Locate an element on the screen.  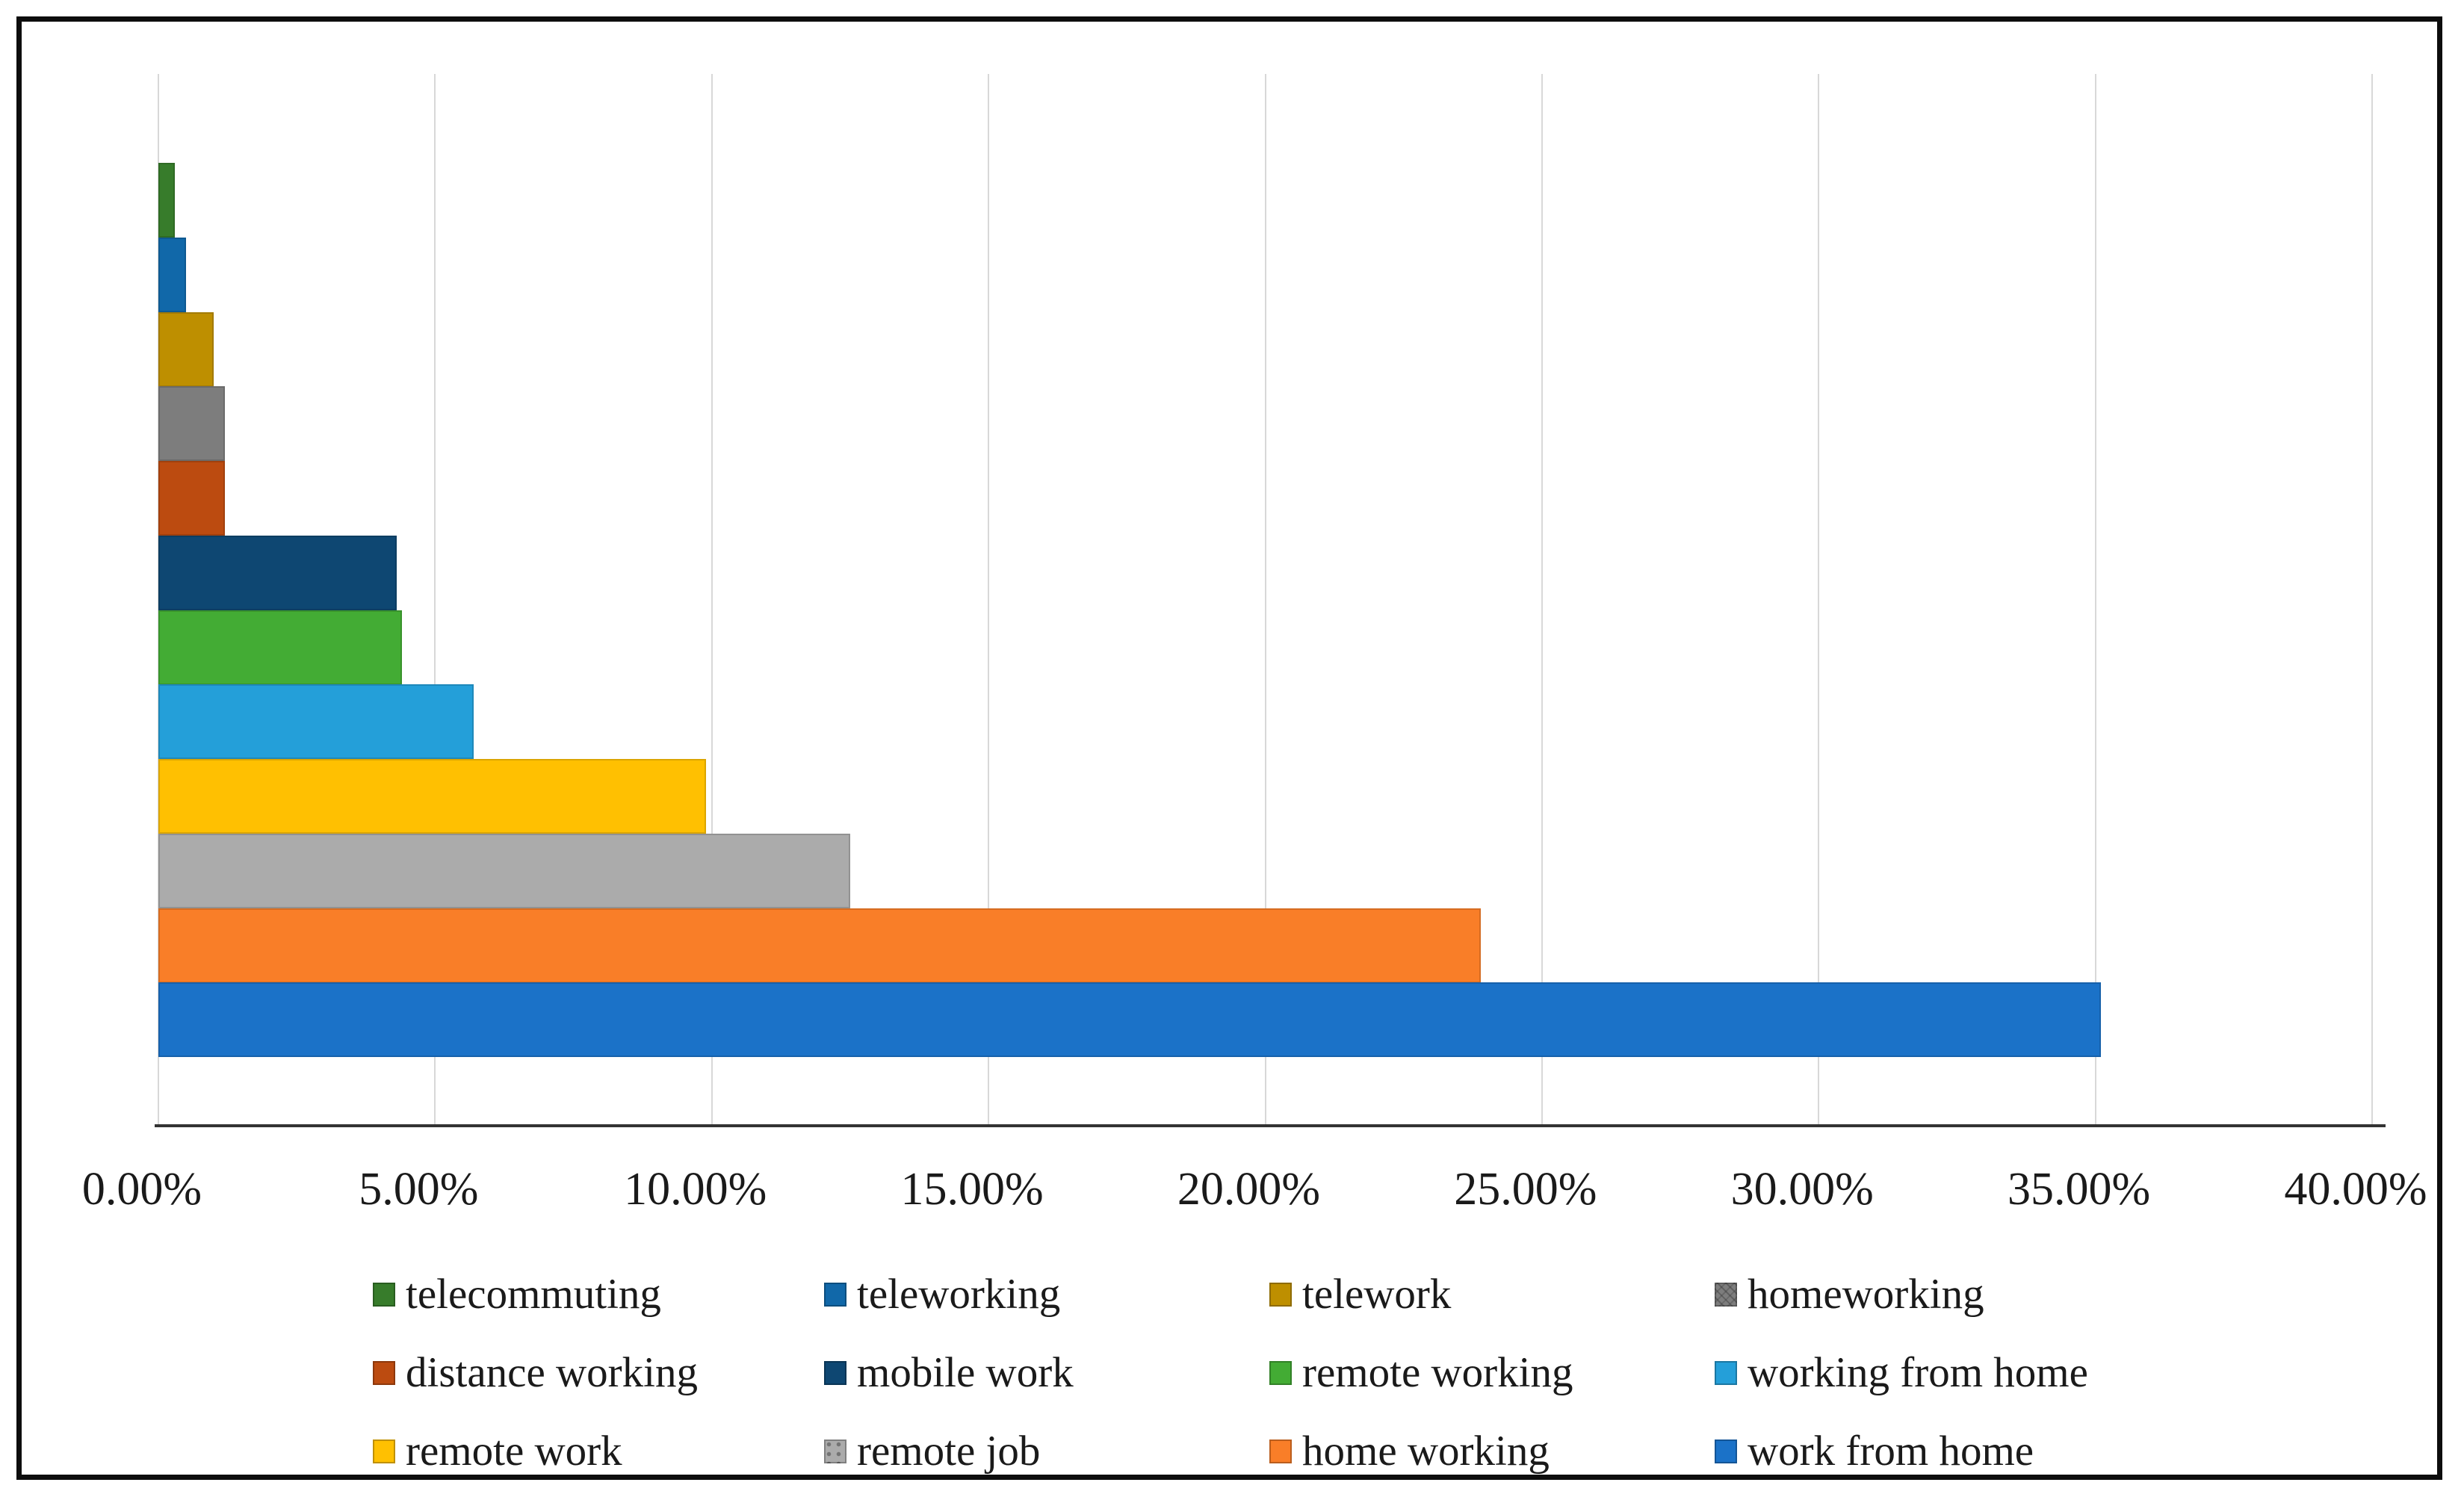
legend-item-work-from-home: work from home is located at coordinates (1875, 1451).